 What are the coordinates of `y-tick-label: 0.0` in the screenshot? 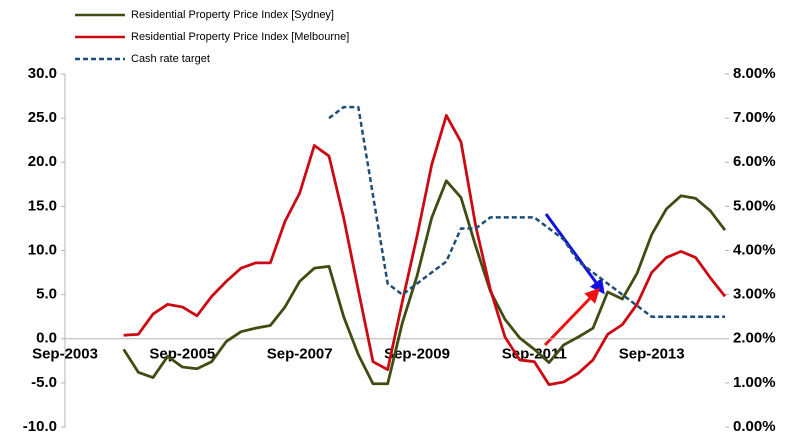 It's located at (46, 338).